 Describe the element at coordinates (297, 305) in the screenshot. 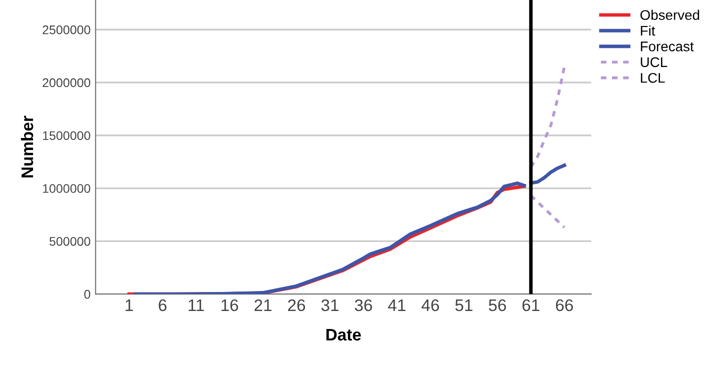

I see `x-tick-label: 26` at that location.